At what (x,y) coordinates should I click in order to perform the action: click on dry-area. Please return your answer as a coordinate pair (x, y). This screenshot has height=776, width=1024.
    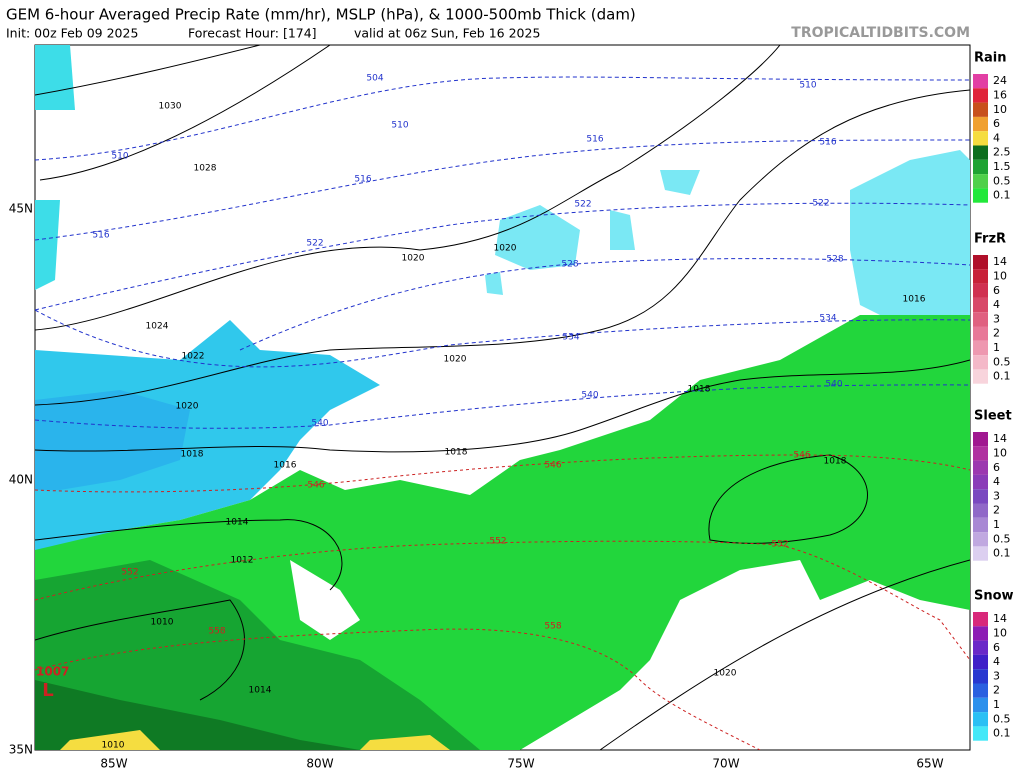
    Looking at the image, I should click on (325, 600).